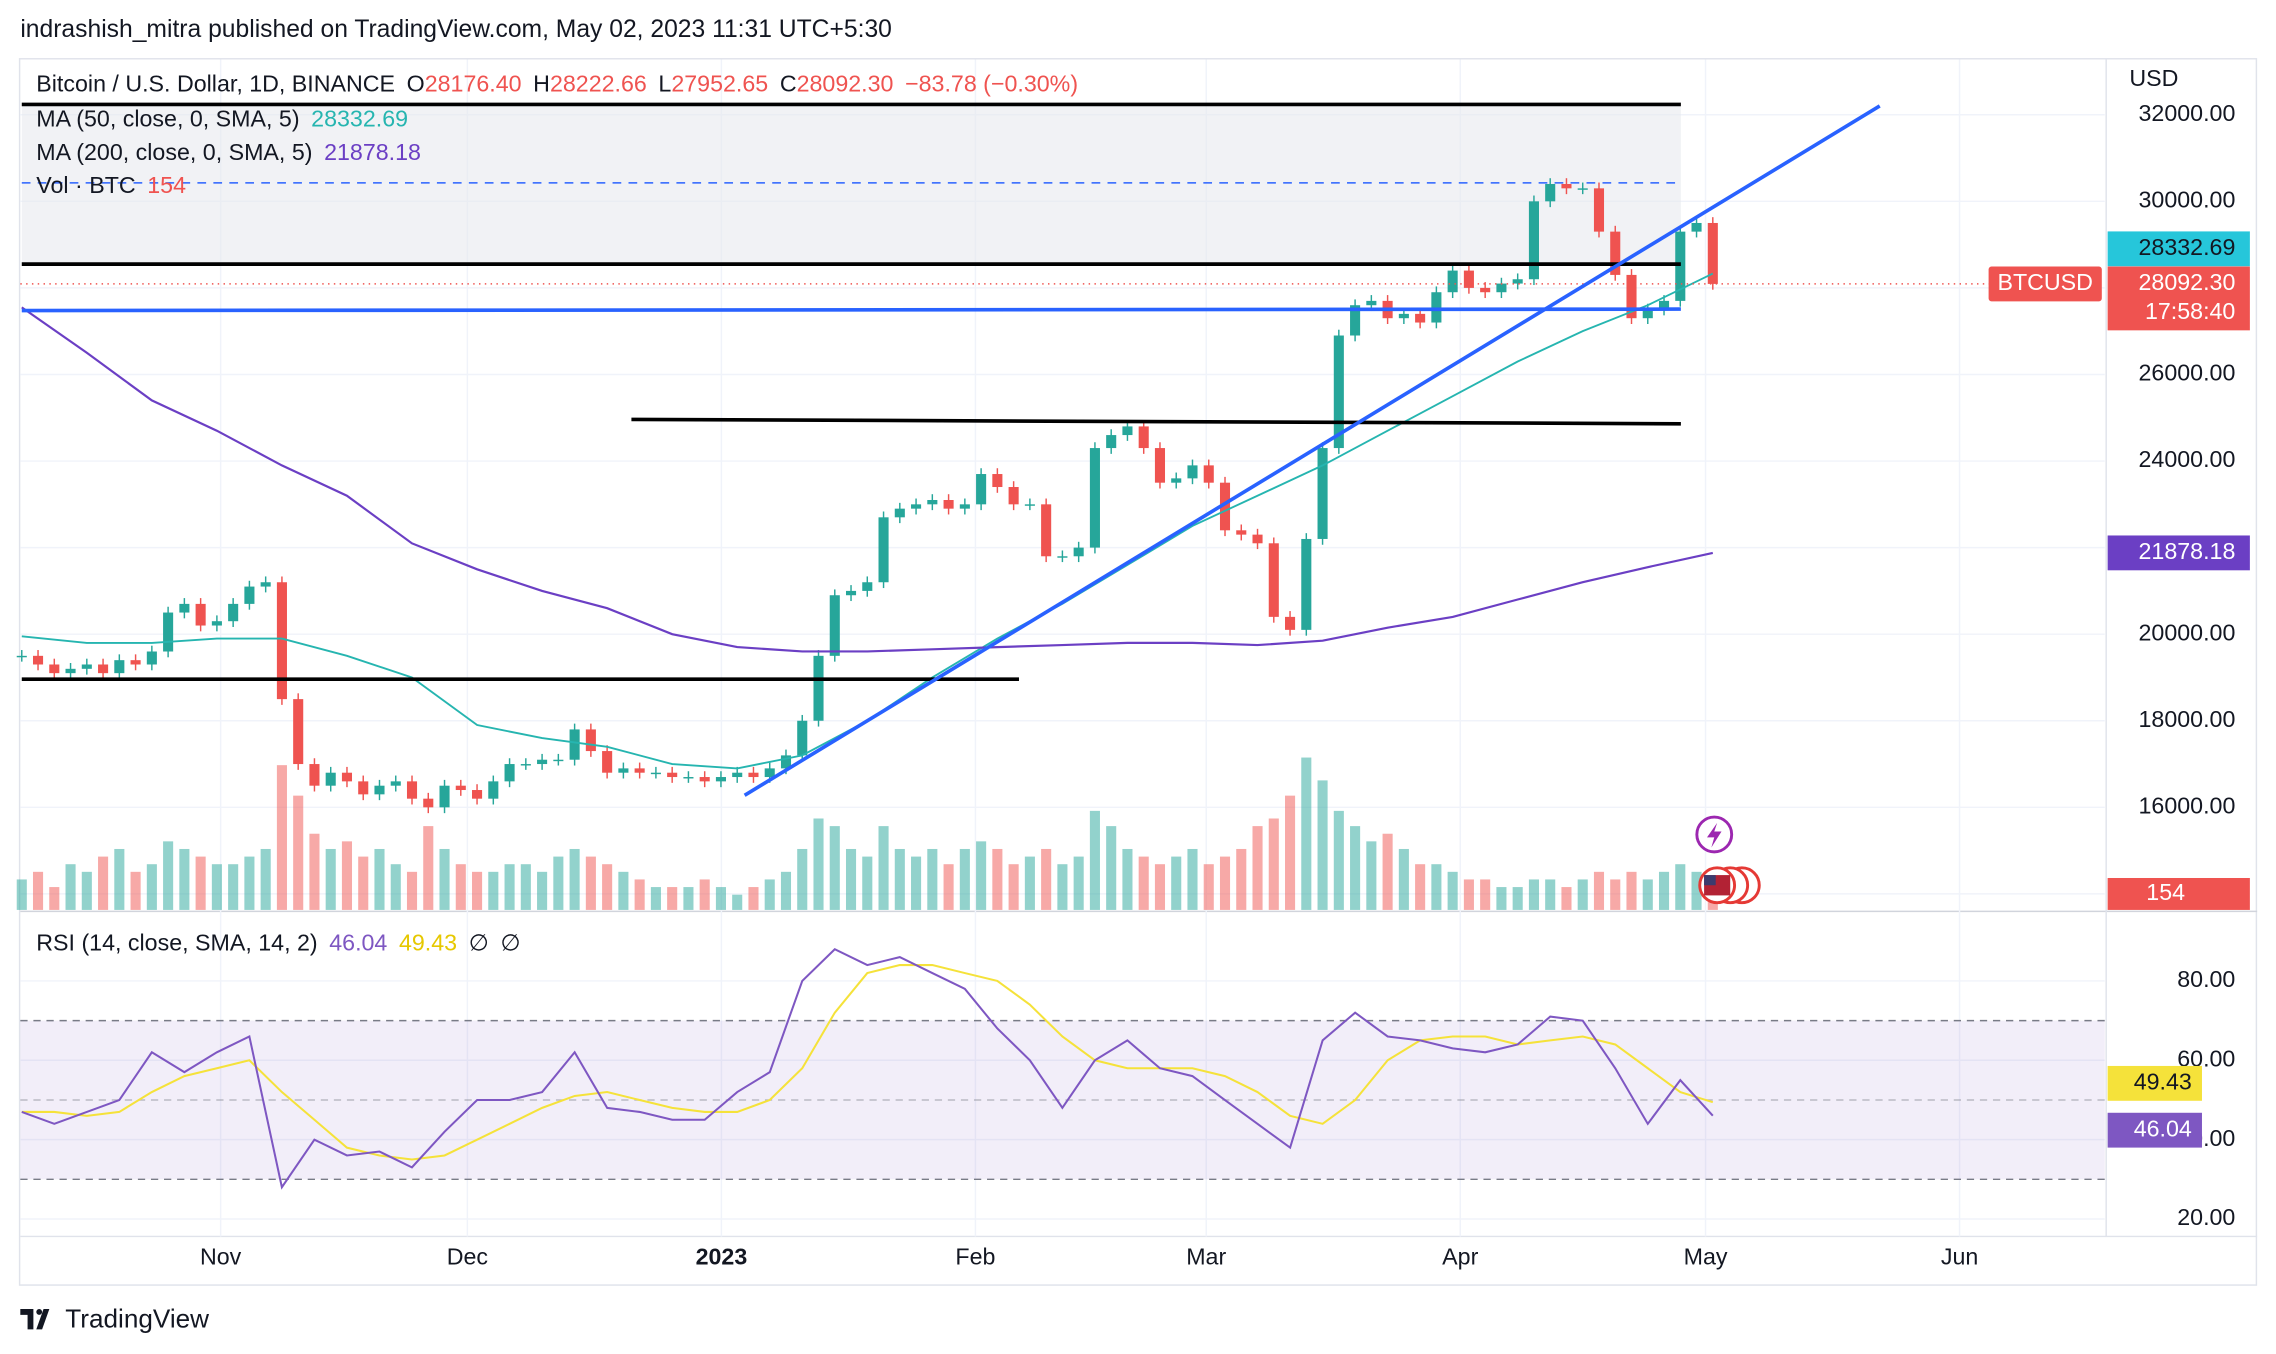  Describe the element at coordinates (222, 119) in the screenshot. I see `study-legend: MA (50, close, 0, SMA, 5) 28332.69` at that location.